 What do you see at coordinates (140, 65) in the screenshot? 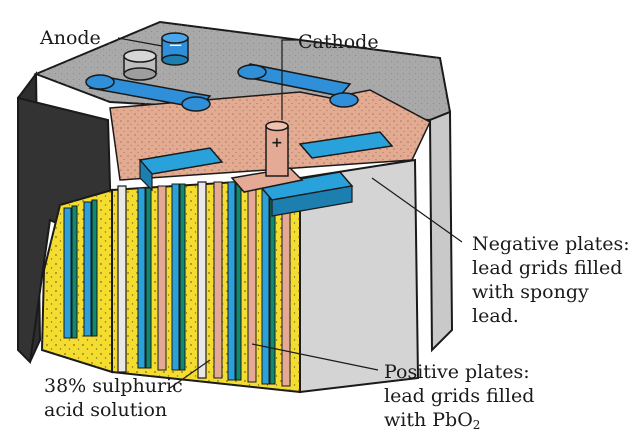
I see `vent-cap` at bounding box center [140, 65].